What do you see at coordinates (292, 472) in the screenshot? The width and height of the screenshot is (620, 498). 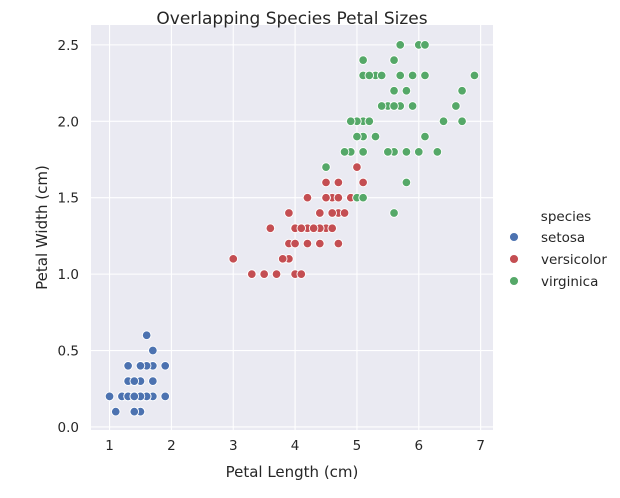 I see `x-axis-label: Petal Length (cm)` at bounding box center [292, 472].